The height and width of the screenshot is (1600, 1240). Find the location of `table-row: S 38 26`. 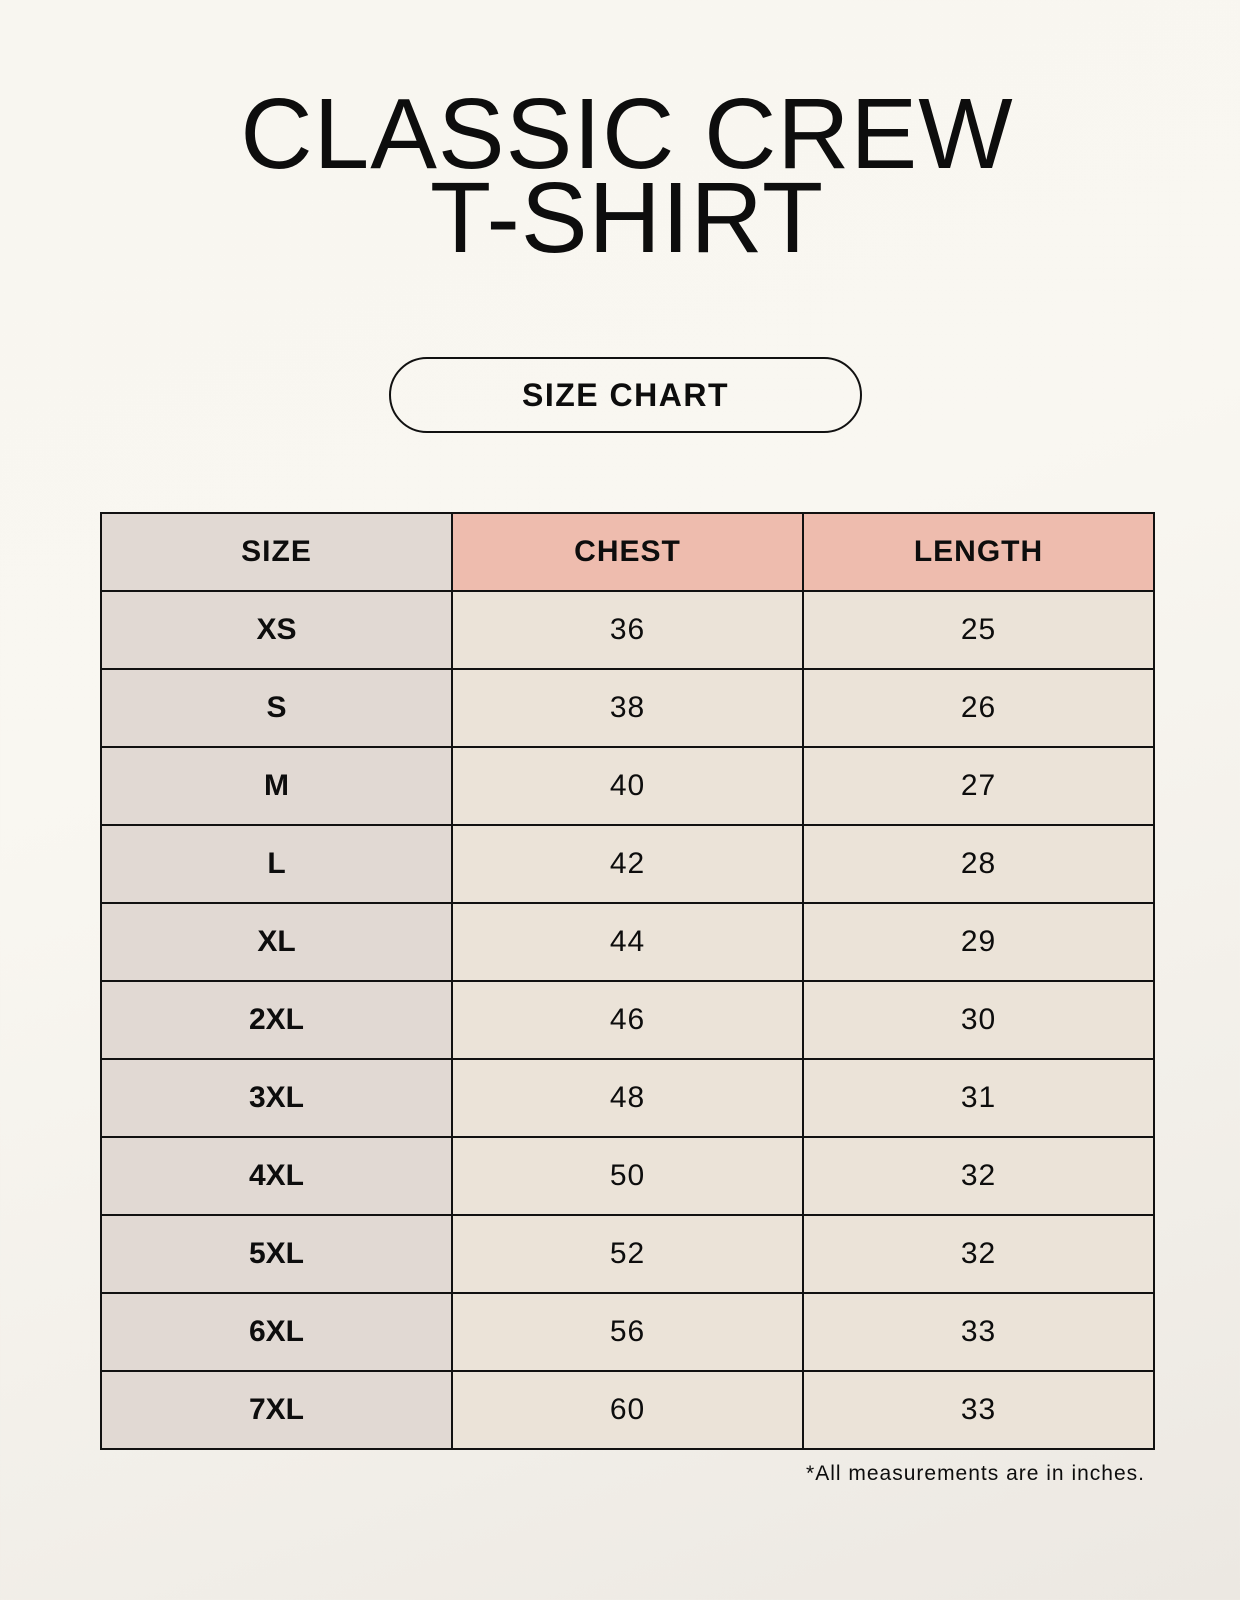

table-row: S 38 26 is located at coordinates (627, 708).